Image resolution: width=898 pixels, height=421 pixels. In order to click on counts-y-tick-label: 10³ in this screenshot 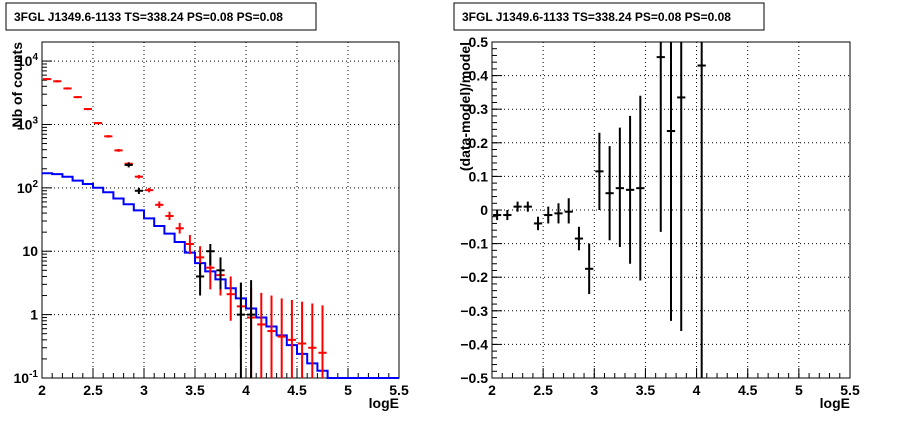, I will do `click(28, 123)`.